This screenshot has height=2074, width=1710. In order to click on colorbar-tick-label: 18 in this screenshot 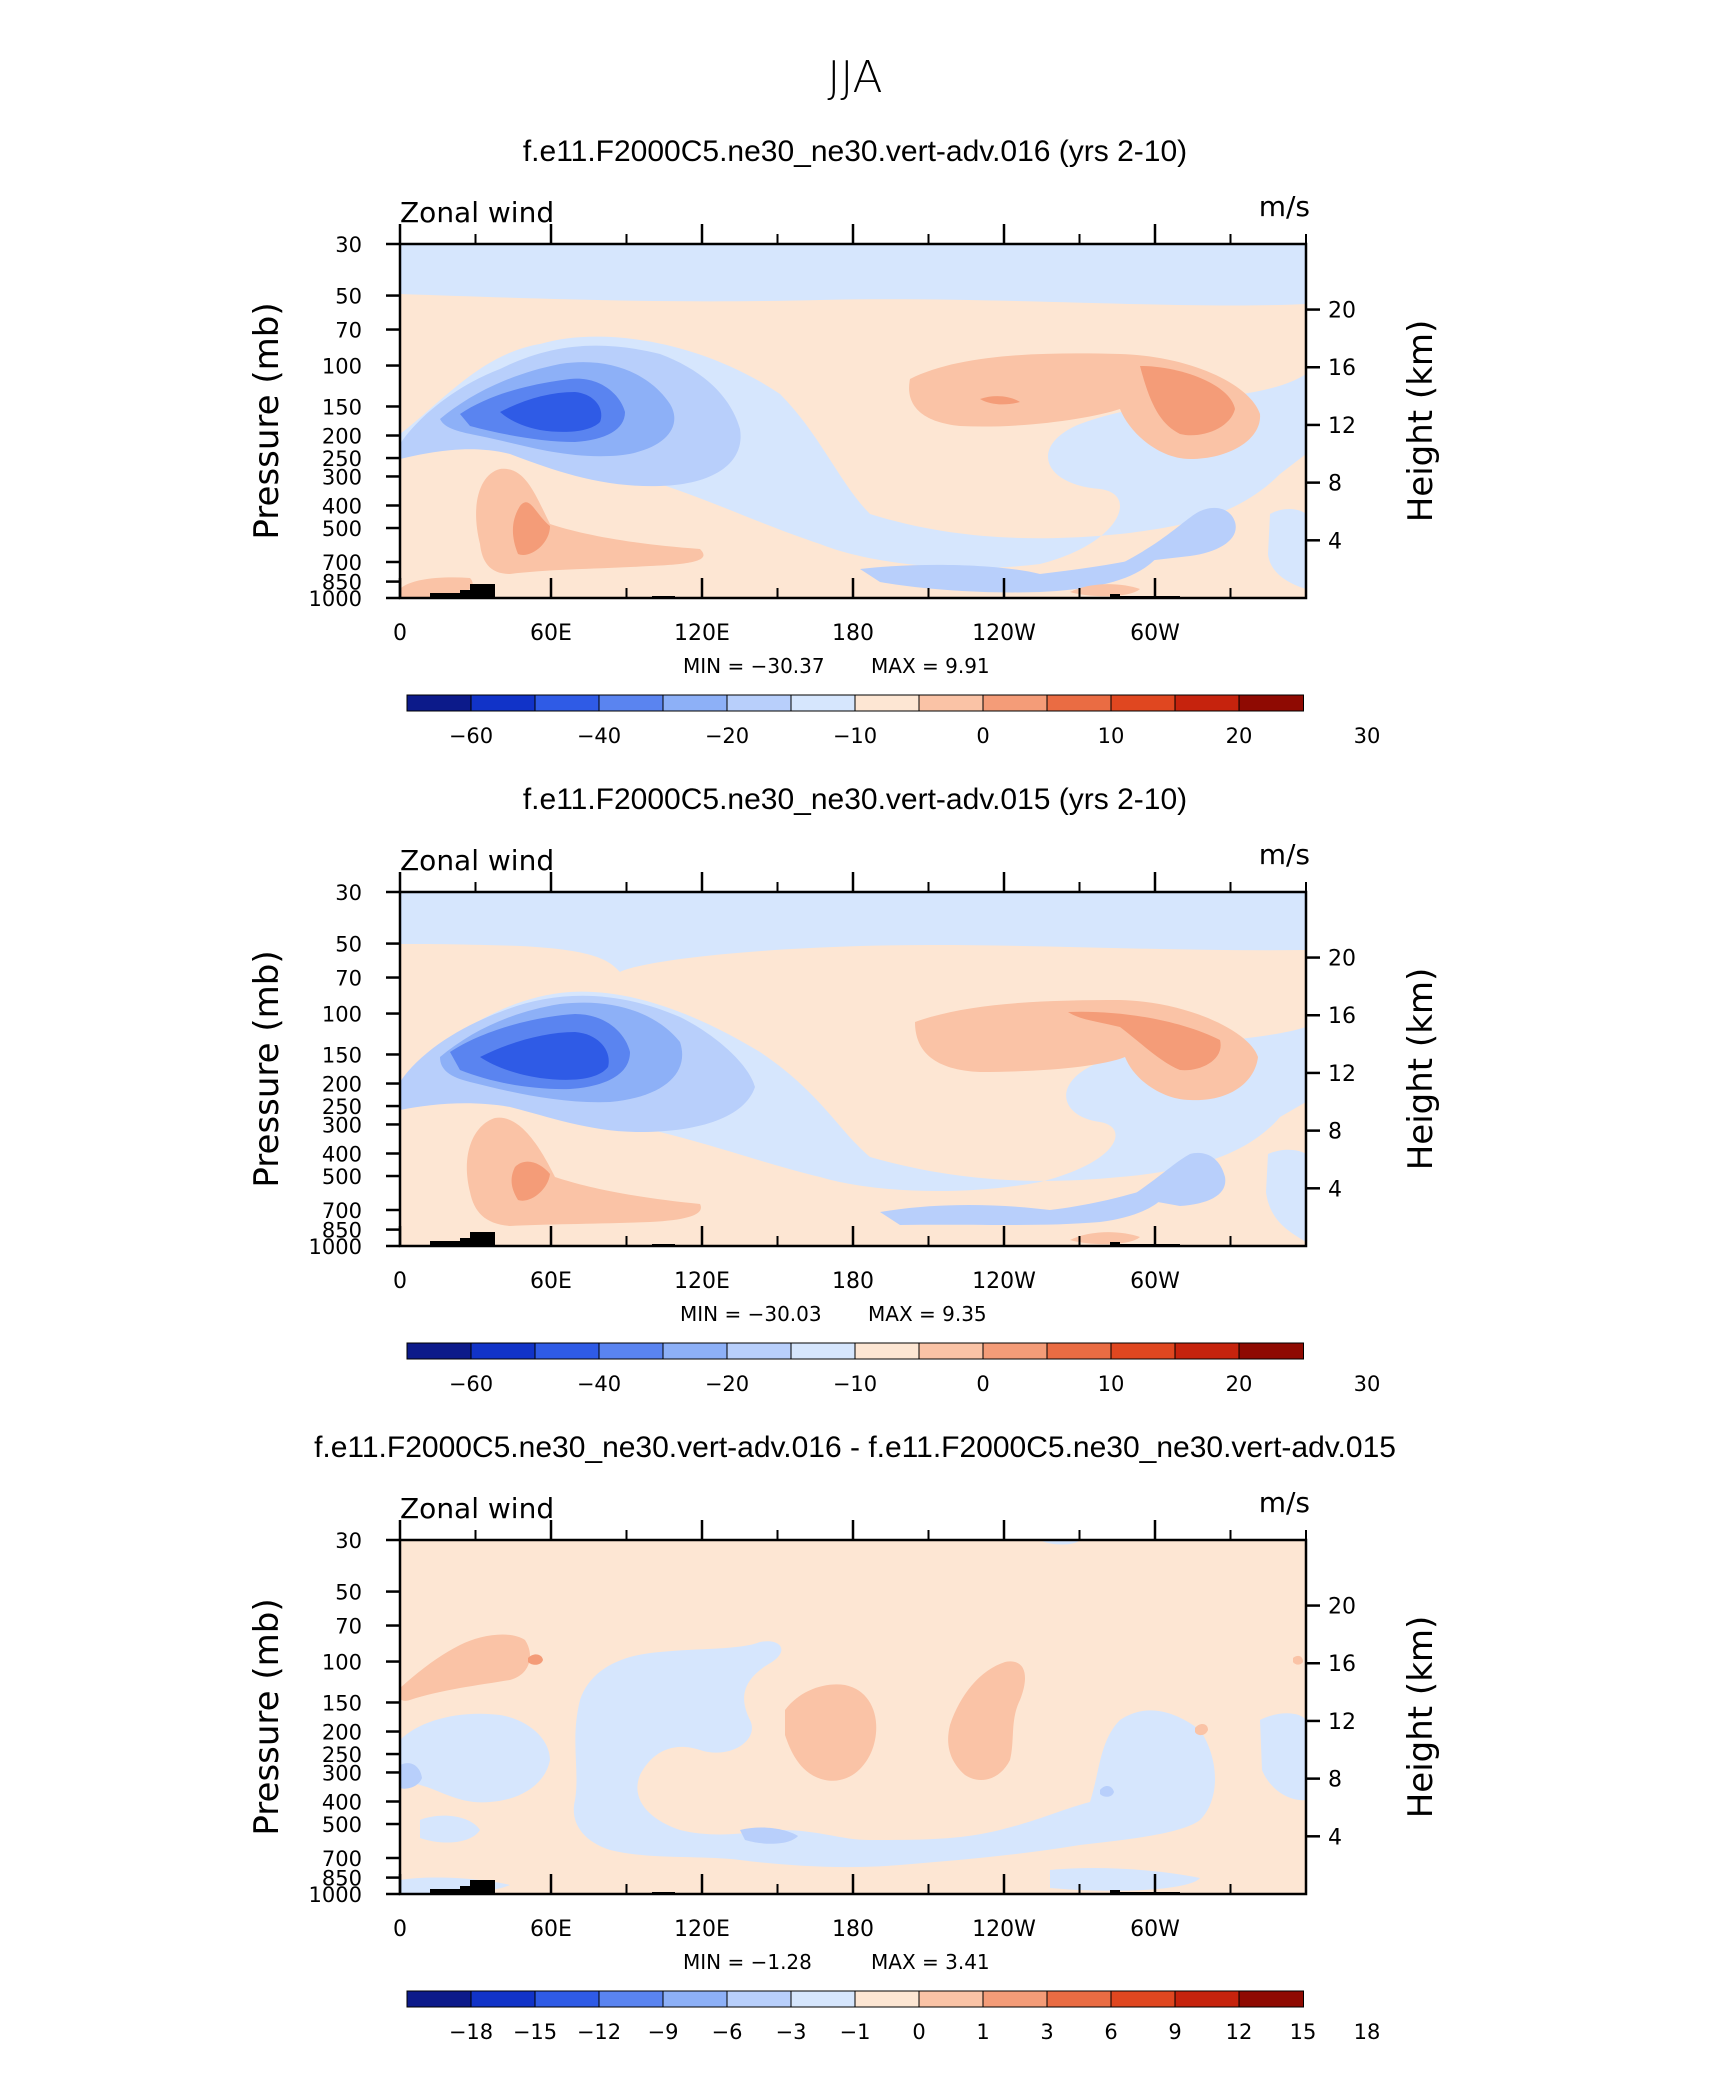, I will do `click(1367, 2032)`.